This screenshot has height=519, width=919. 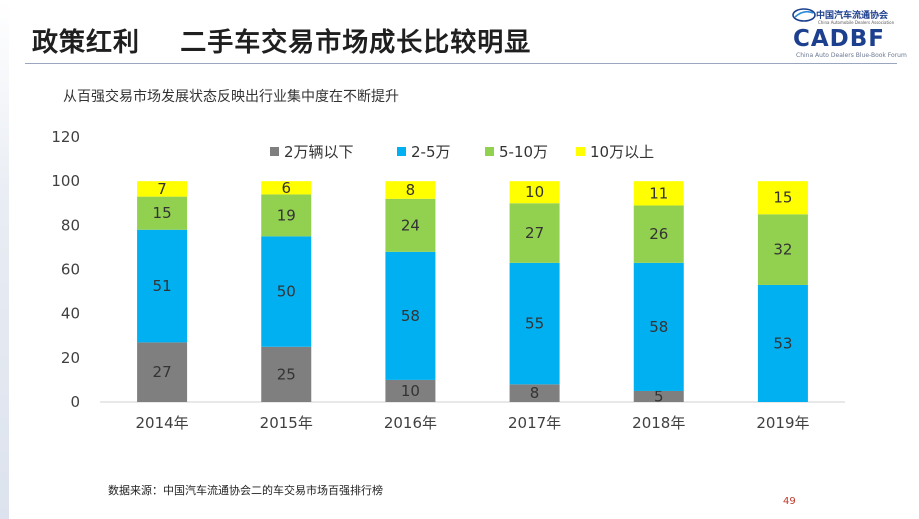 I want to click on y-tick-label: 80, so click(x=70, y=225).